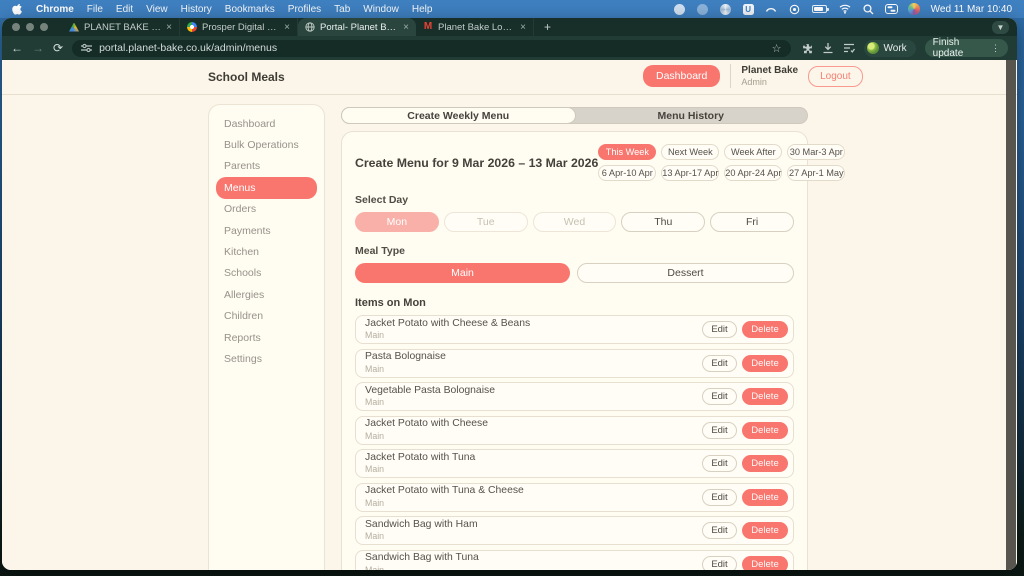  What do you see at coordinates (776, 48) in the screenshot?
I see `bookmark-star-icon: ☆` at bounding box center [776, 48].